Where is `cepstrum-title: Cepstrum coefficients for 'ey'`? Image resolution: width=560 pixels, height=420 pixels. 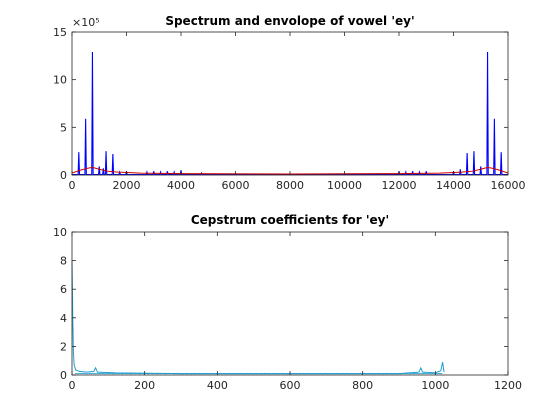 cepstrum-title: Cepstrum coefficients for 'ey' is located at coordinates (290, 220).